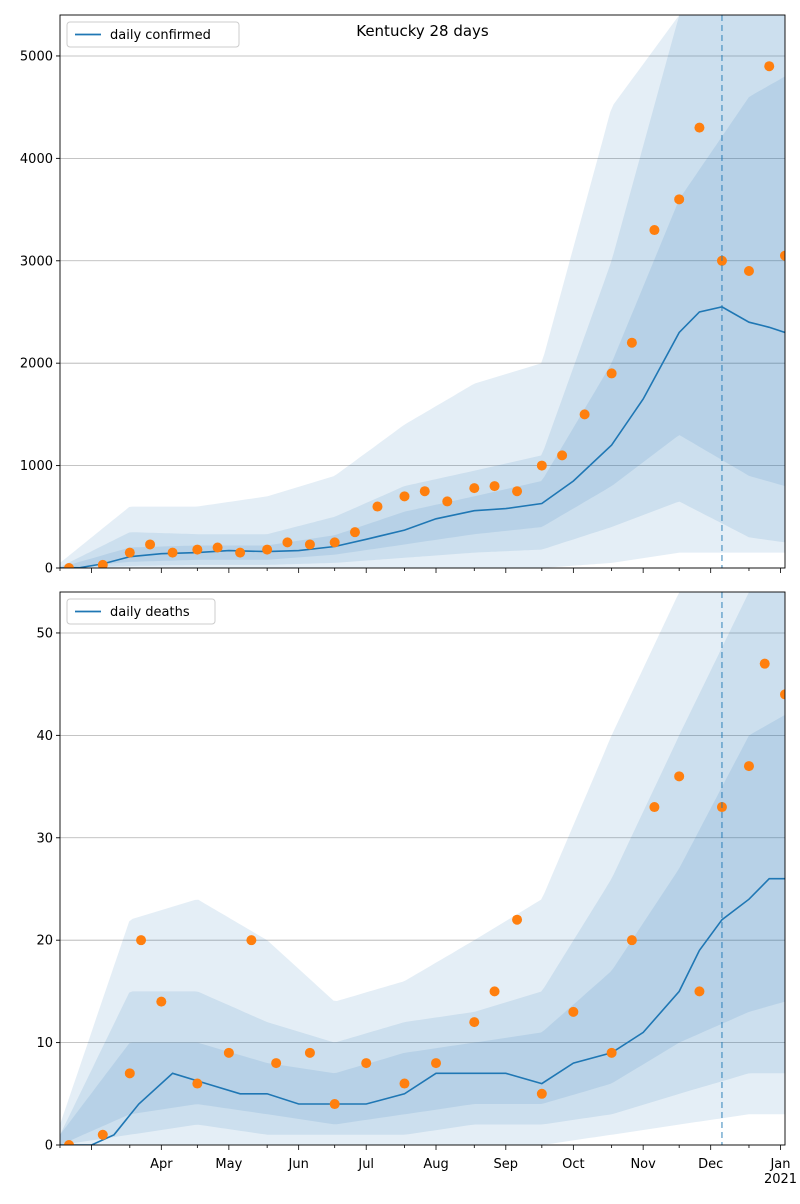 The height and width of the screenshot is (1204, 800). I want to click on chart-title: Kentucky 28 days, so click(422, 31).